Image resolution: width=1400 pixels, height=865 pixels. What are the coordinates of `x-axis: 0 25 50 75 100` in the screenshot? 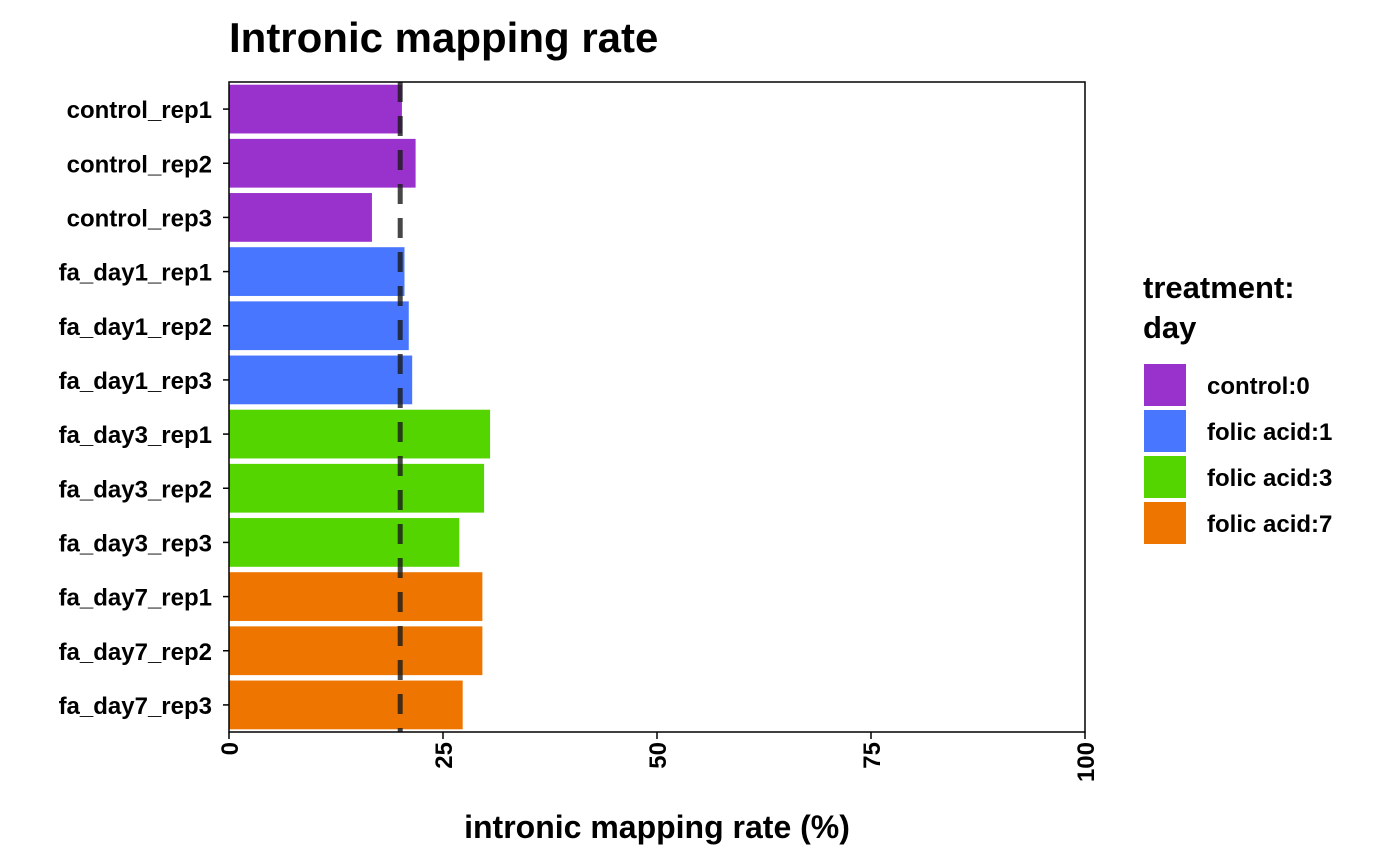 It's located at (658, 757).